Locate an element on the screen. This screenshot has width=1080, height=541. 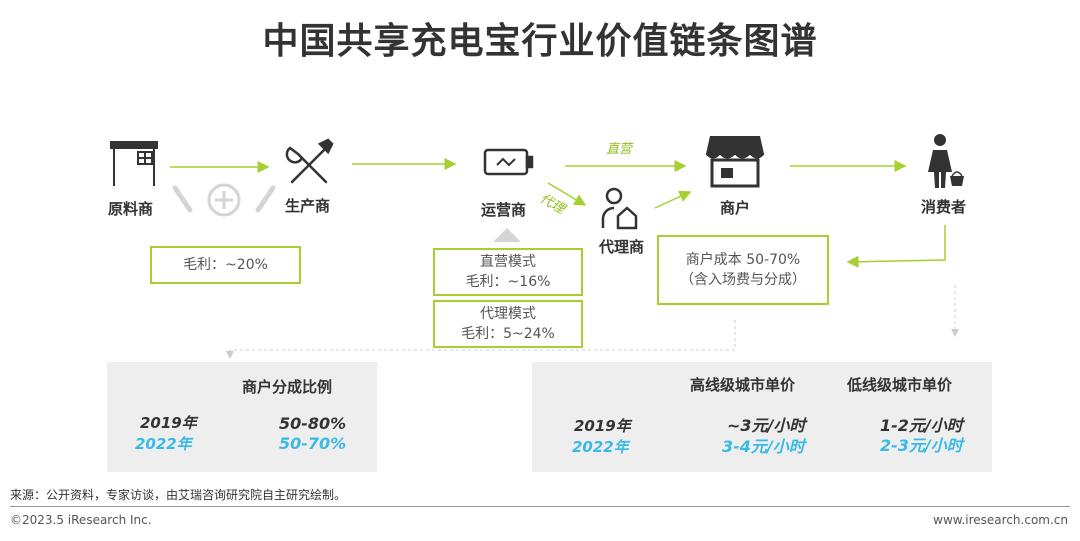
node-merchant: 商户 is located at coordinates (735, 208).